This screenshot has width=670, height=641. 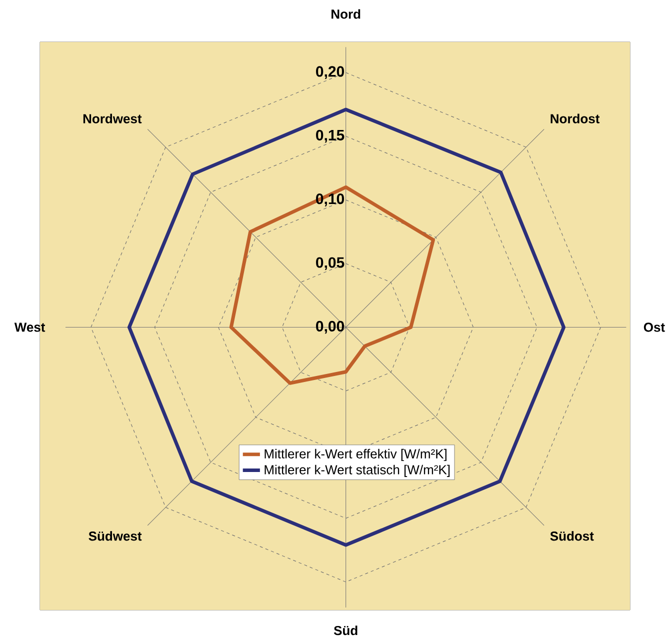 What do you see at coordinates (330, 72) in the screenshot?
I see `y-tick-label: 0,20` at bounding box center [330, 72].